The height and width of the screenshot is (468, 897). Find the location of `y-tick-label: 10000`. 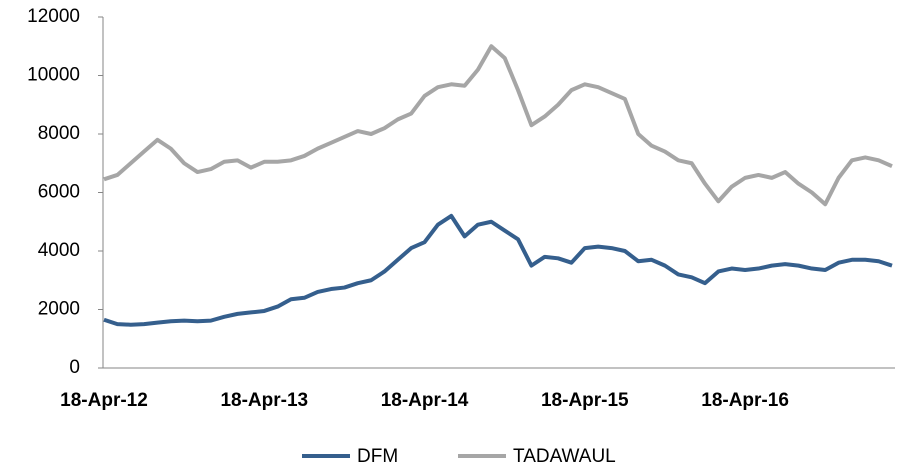

y-tick-label: 10000 is located at coordinates (53, 75).